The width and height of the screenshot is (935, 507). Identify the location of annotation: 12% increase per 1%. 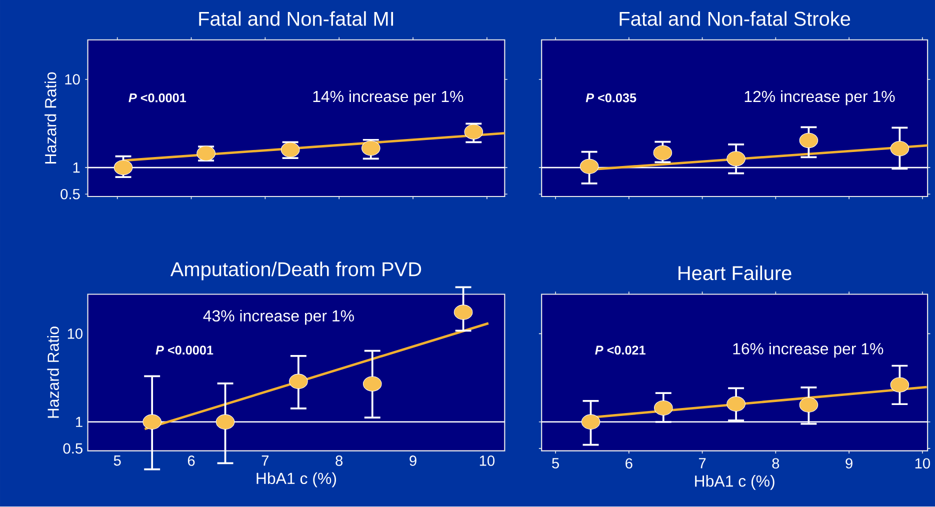
(819, 98).